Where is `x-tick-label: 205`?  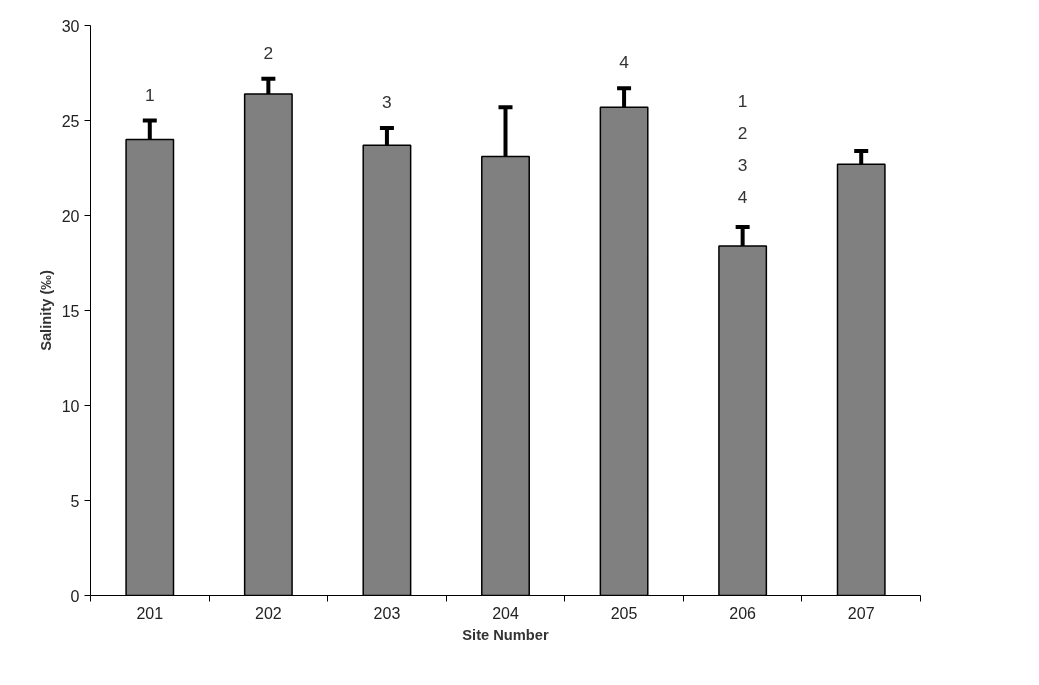
x-tick-label: 205 is located at coordinates (624, 613).